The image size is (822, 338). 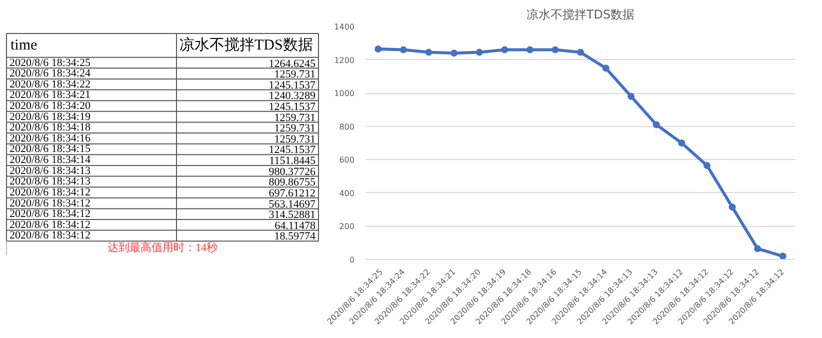 What do you see at coordinates (50, 160) in the screenshot?
I see `category-label: 2020/8/6 18:34:14` at bounding box center [50, 160].